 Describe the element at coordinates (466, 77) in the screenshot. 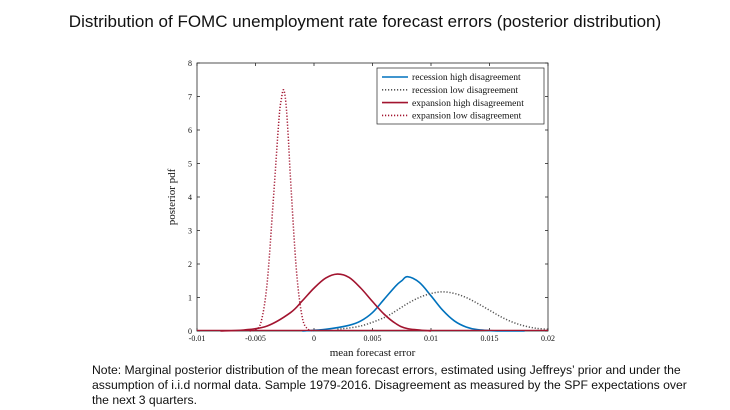

I see `legend-label-1: recession high disagreement` at that location.